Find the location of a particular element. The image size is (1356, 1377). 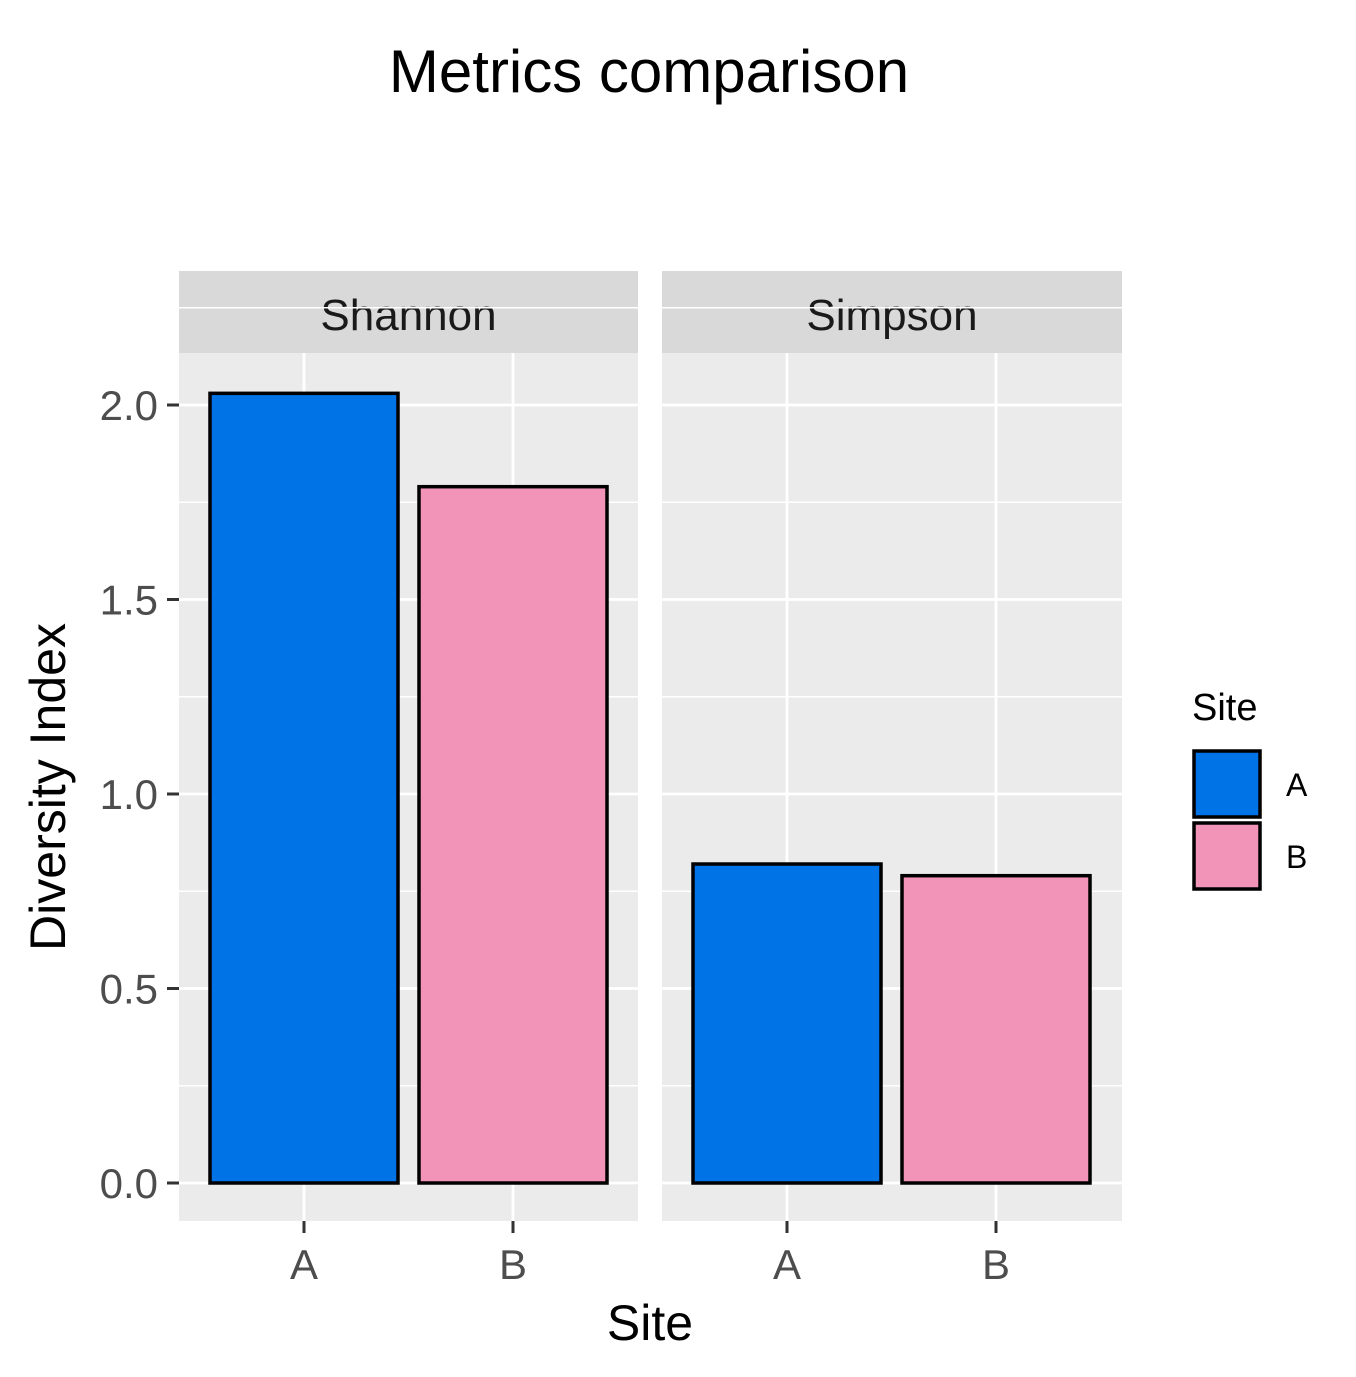

legend-key-b is located at coordinates (1227, 856).